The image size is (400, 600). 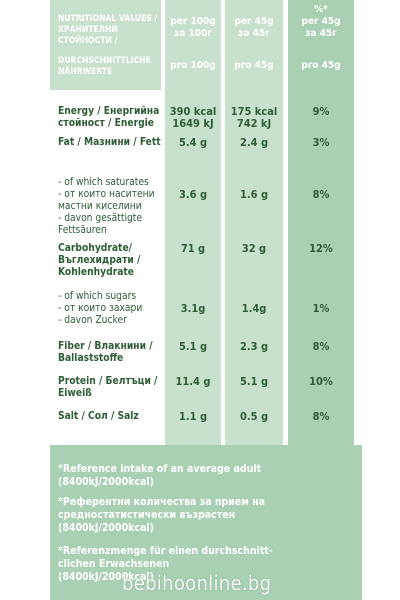 I want to click on value-per-45g: 1.4g, so click(x=254, y=309).